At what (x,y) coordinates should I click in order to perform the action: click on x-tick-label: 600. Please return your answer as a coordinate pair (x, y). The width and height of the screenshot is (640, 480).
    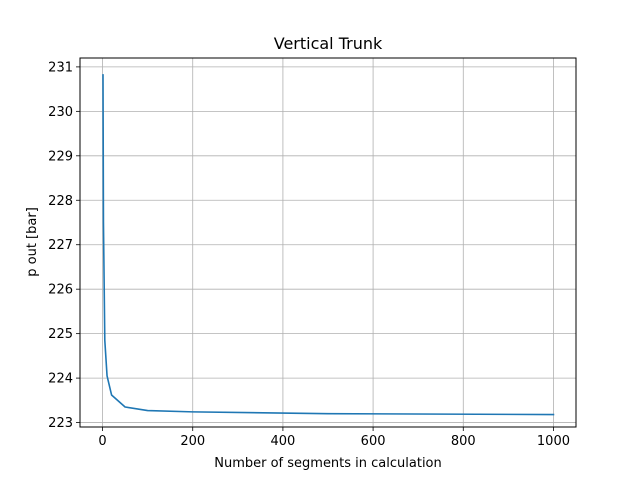
    Looking at the image, I should click on (373, 441).